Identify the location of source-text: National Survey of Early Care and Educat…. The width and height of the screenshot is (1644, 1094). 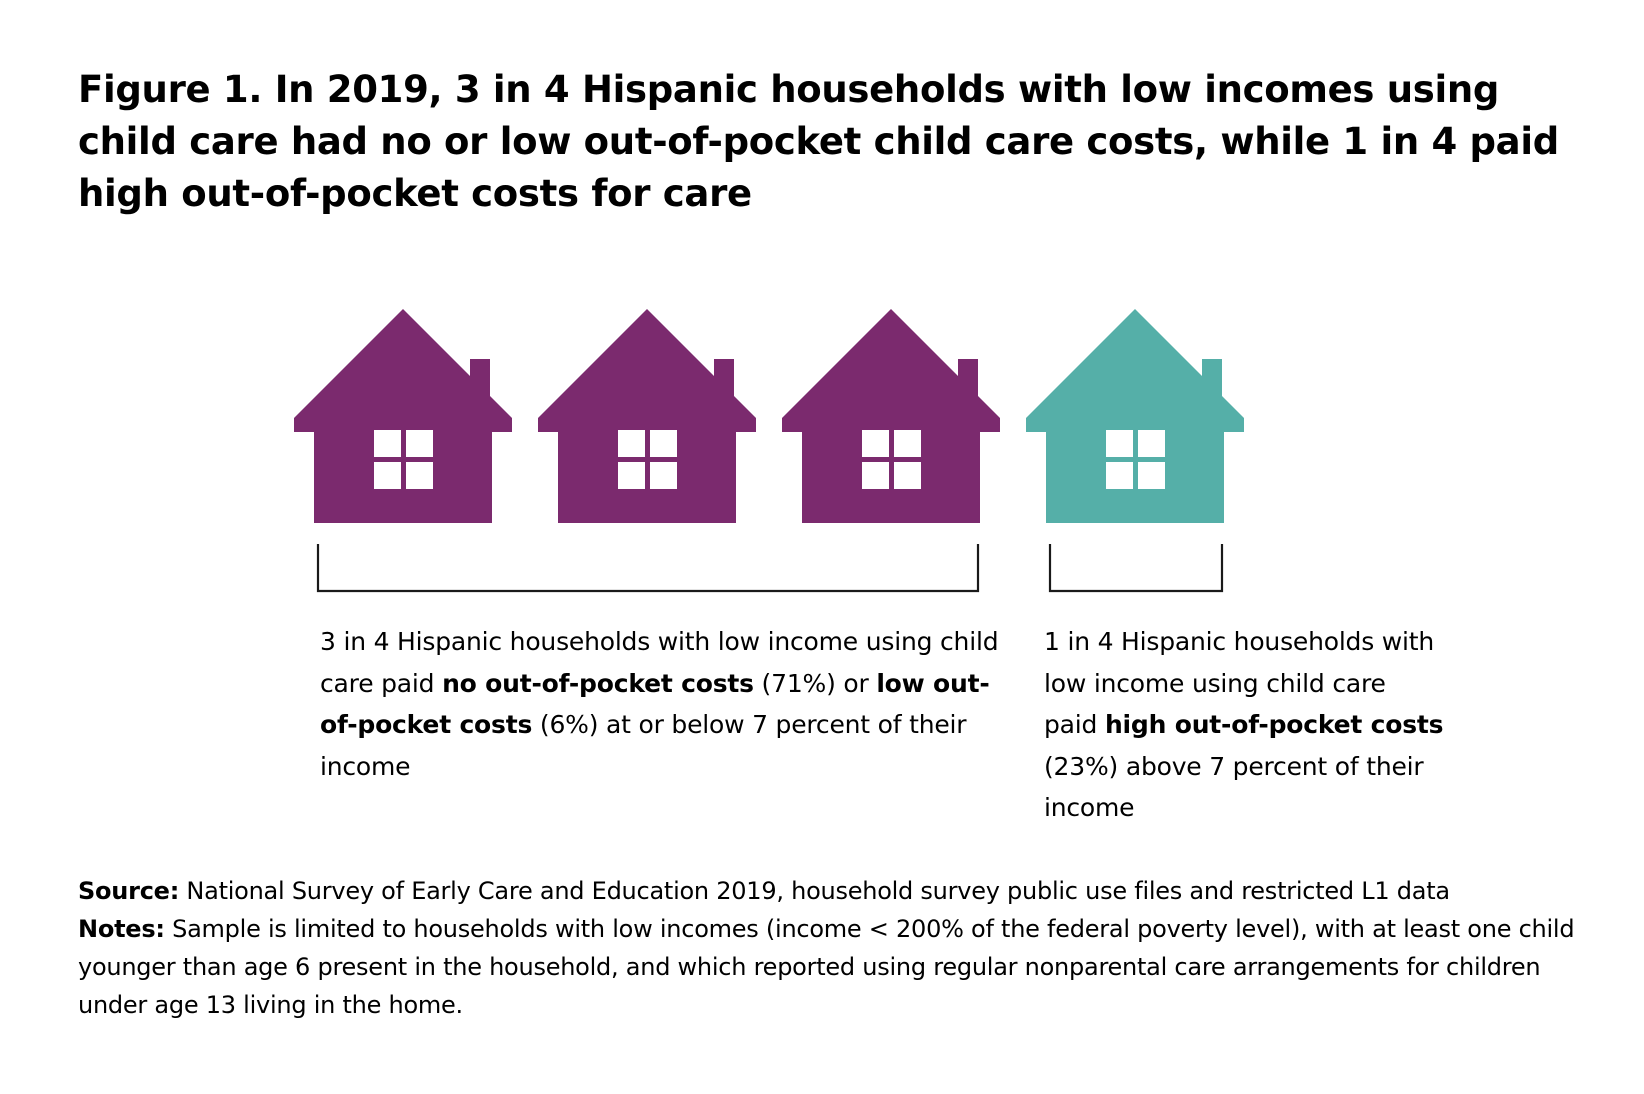
(814, 891).